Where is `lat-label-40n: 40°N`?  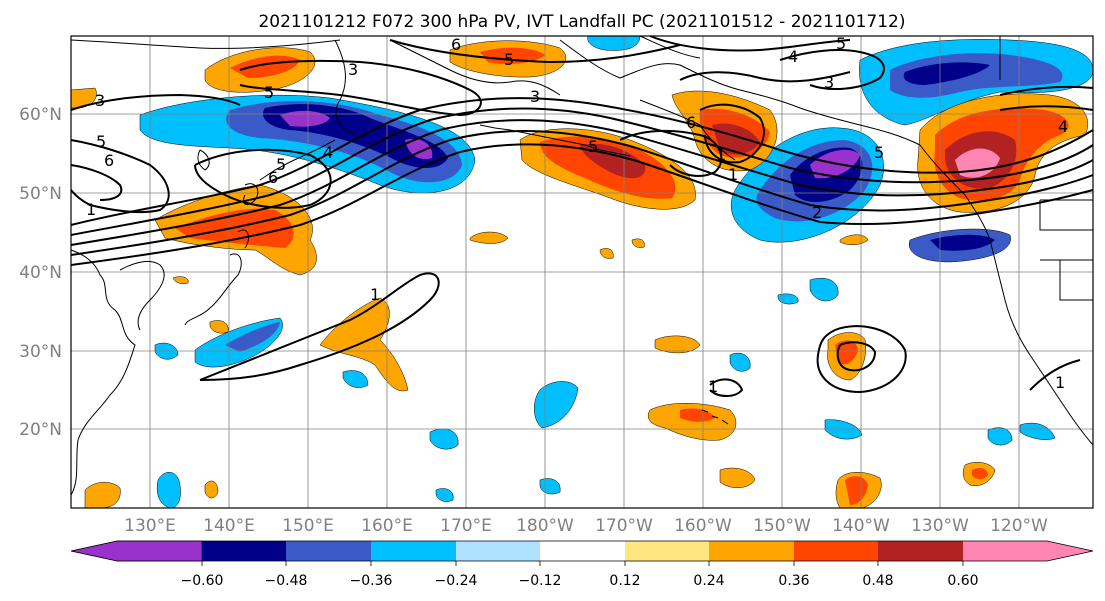 lat-label-40n: 40°N is located at coordinates (40, 273).